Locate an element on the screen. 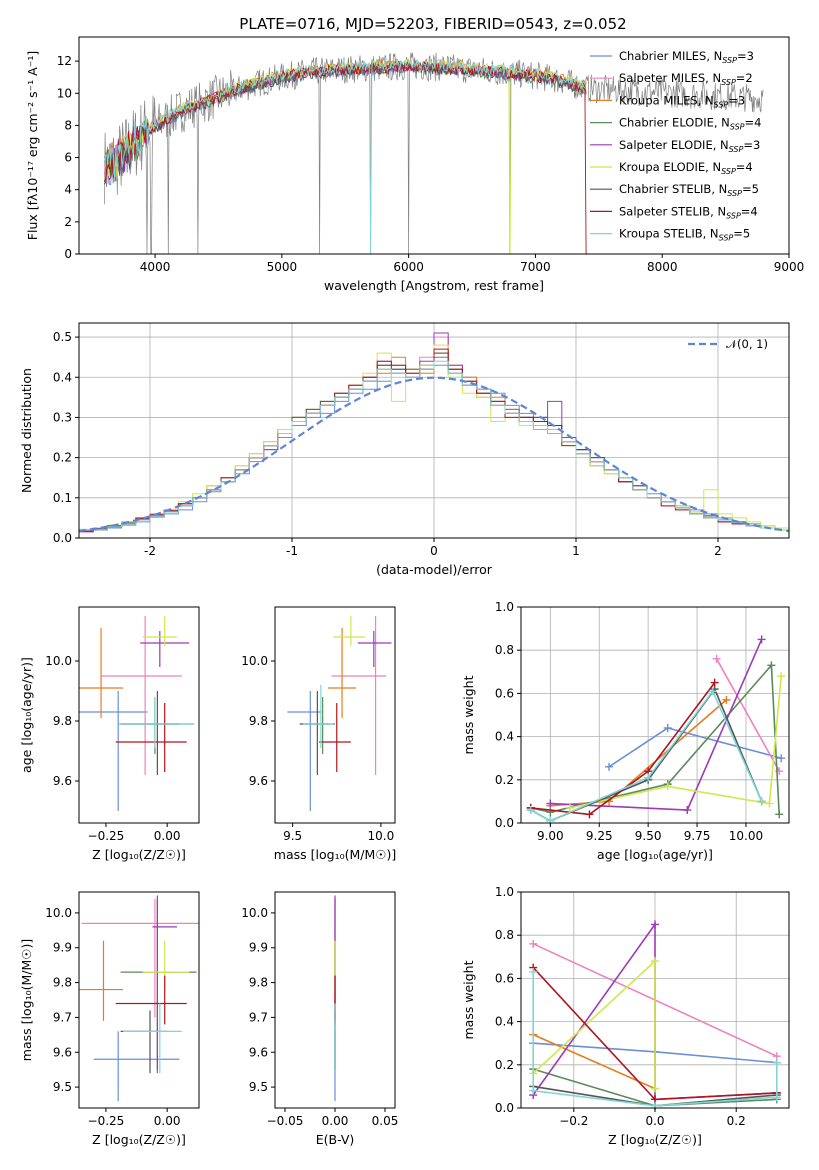 This screenshot has height=1170, width=819. y-tick-label: 0.6 is located at coordinates (504, 693).